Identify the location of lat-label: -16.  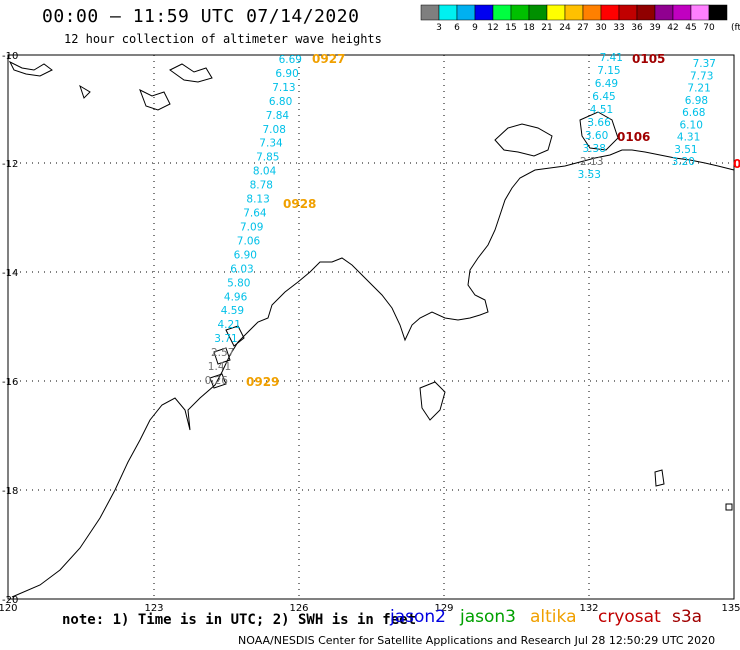
(10, 382).